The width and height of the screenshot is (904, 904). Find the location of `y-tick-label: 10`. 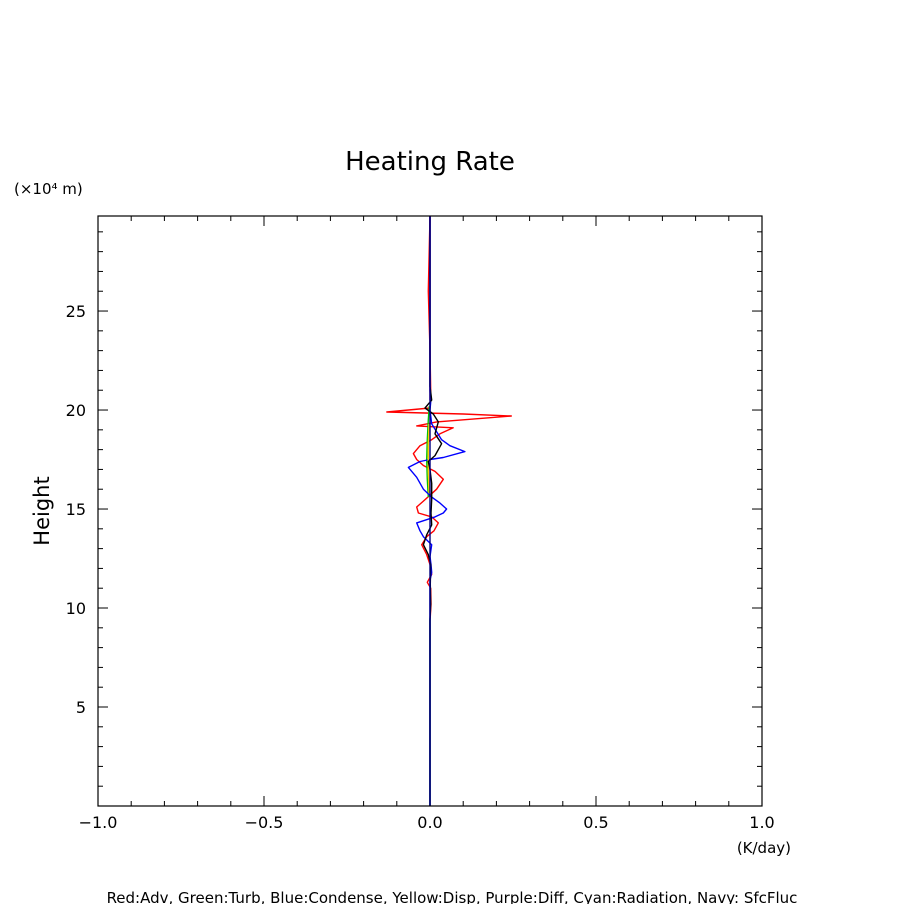

y-tick-label: 10 is located at coordinates (76, 608).